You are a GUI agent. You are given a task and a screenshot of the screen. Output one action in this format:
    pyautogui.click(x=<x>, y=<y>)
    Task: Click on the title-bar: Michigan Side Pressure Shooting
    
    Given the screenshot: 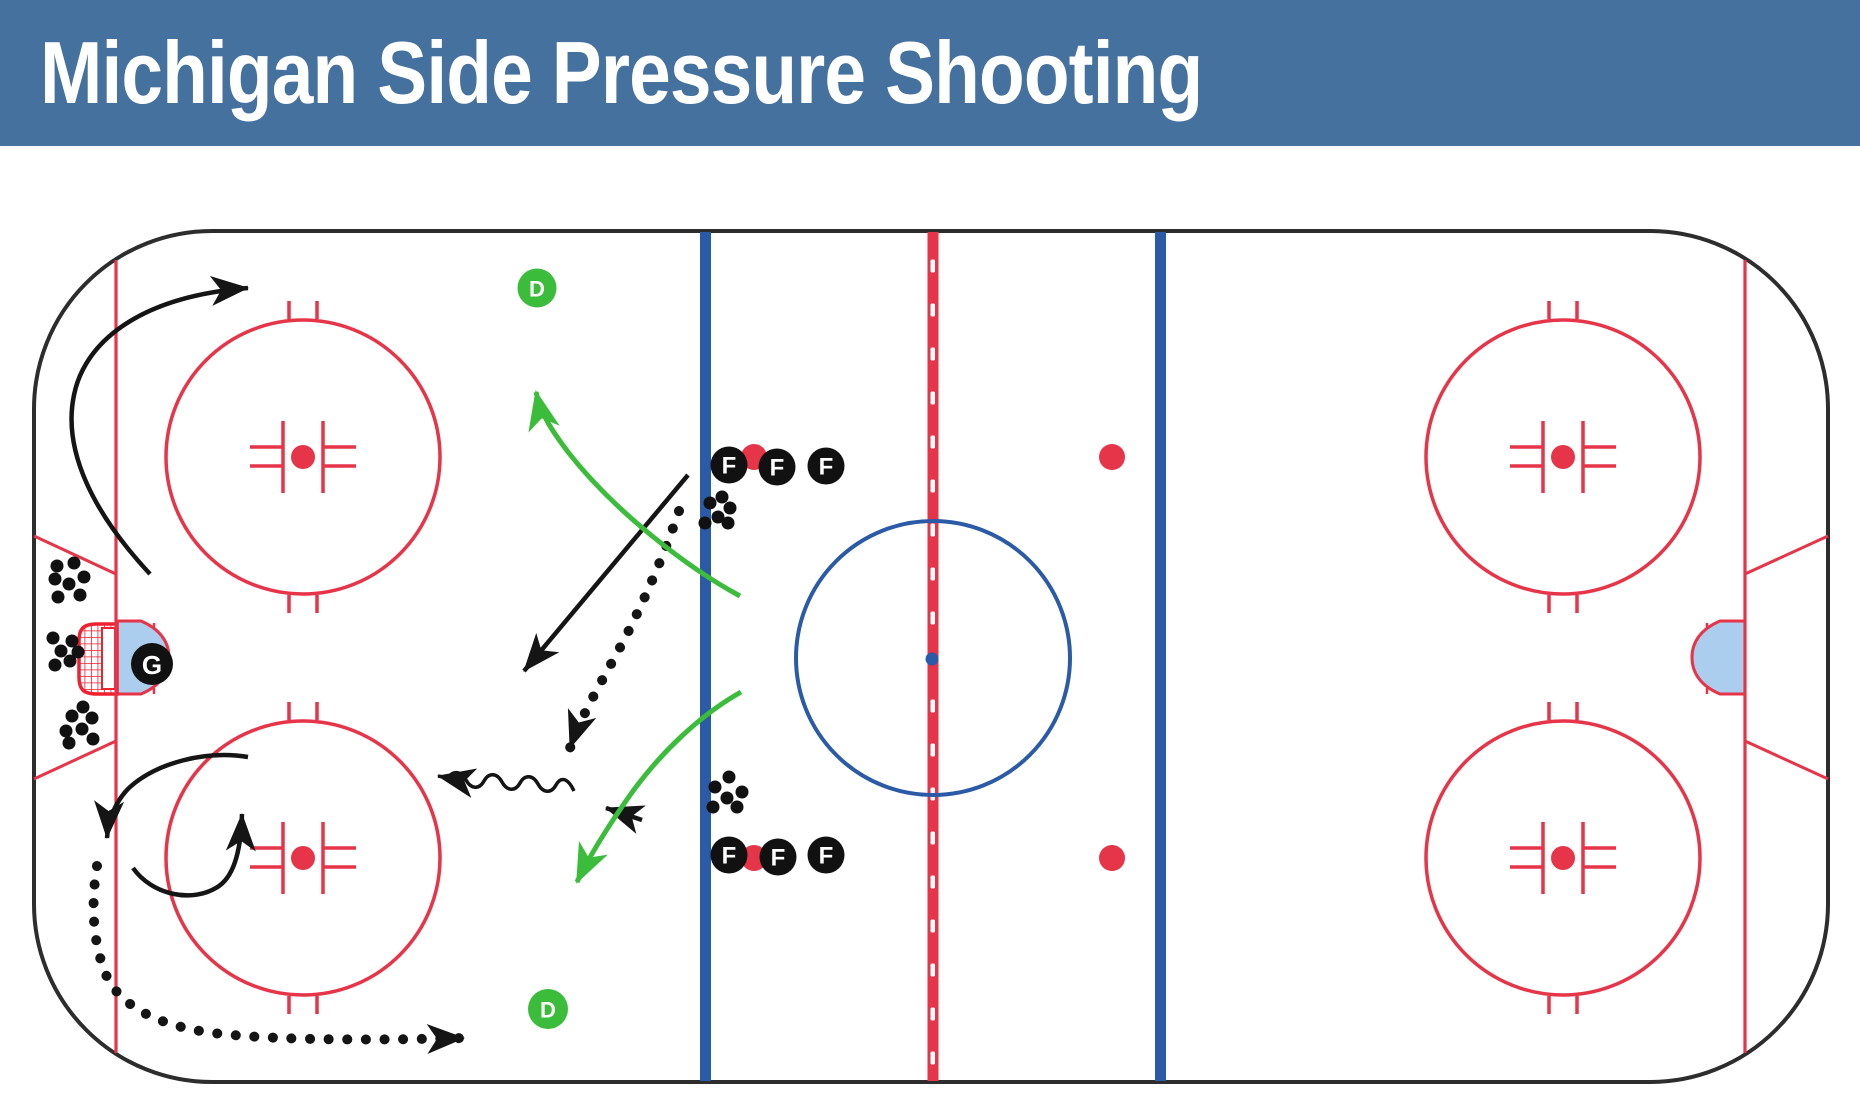 What is the action you would take?
    pyautogui.click(x=930, y=73)
    